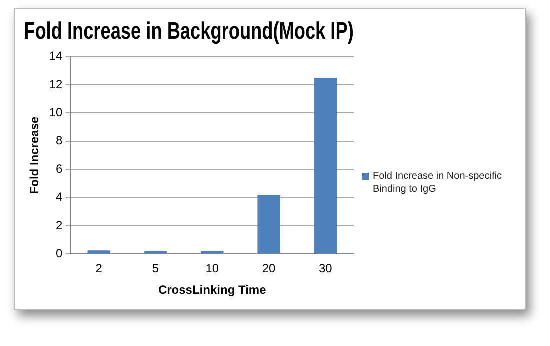 Image resolution: width=550 pixels, height=346 pixels. I want to click on chart-title: Fold Increase in Background(Mock IP), so click(189, 31).